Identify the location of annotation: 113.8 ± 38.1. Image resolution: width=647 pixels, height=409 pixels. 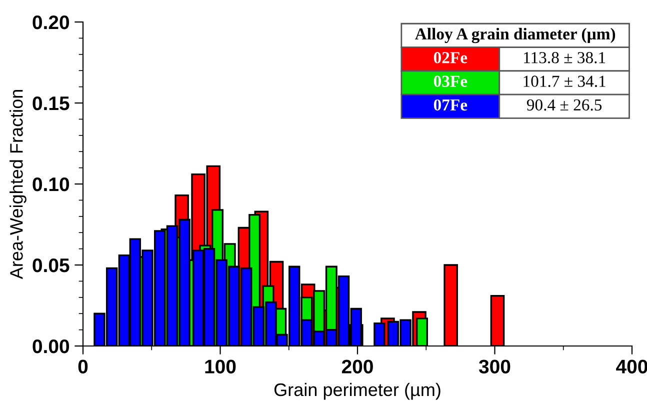
(565, 58).